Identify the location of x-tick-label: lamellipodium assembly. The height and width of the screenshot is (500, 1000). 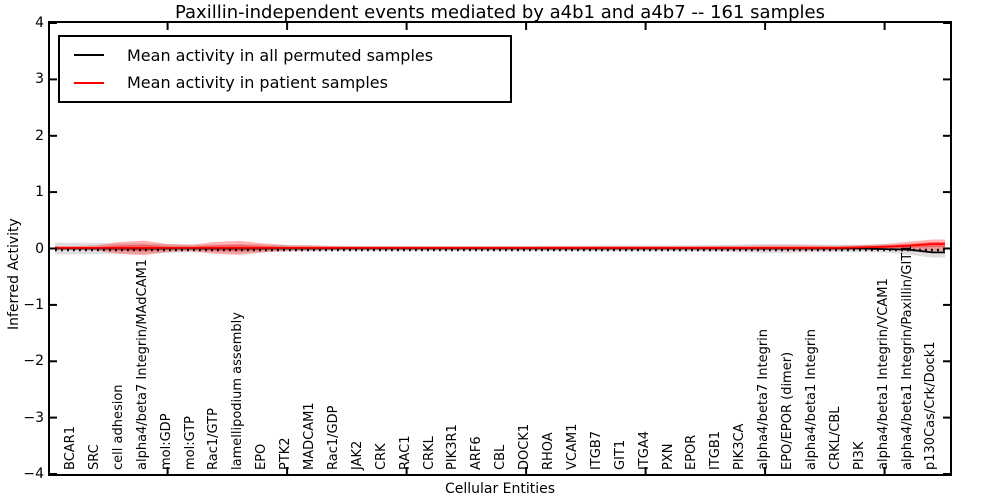
(237, 391).